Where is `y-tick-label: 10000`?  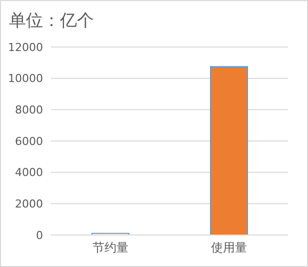
y-tick-label: 10000 is located at coordinates (25, 79).